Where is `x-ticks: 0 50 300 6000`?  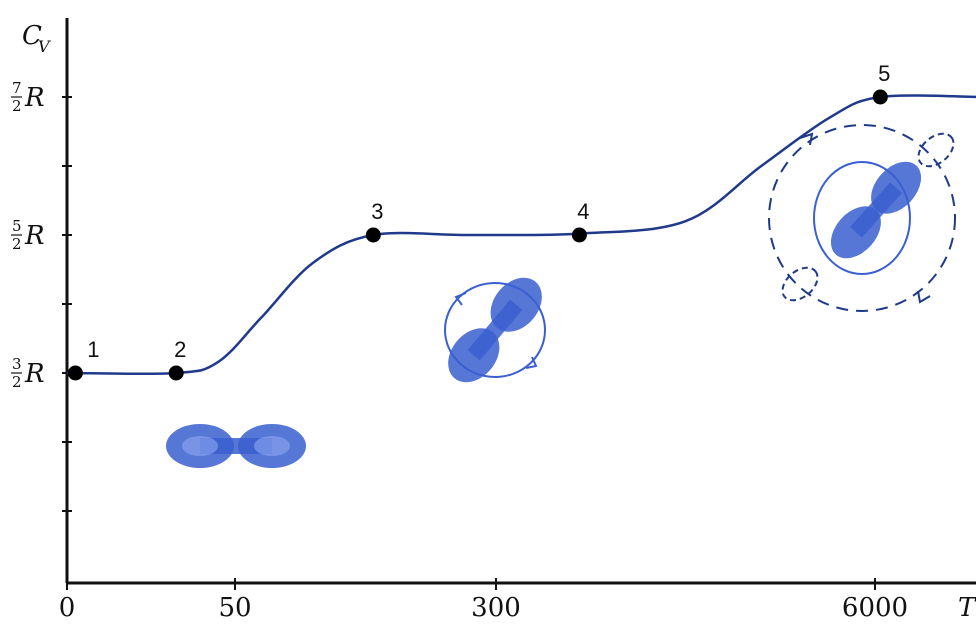 x-ticks: 0 50 300 6000 is located at coordinates (483, 600).